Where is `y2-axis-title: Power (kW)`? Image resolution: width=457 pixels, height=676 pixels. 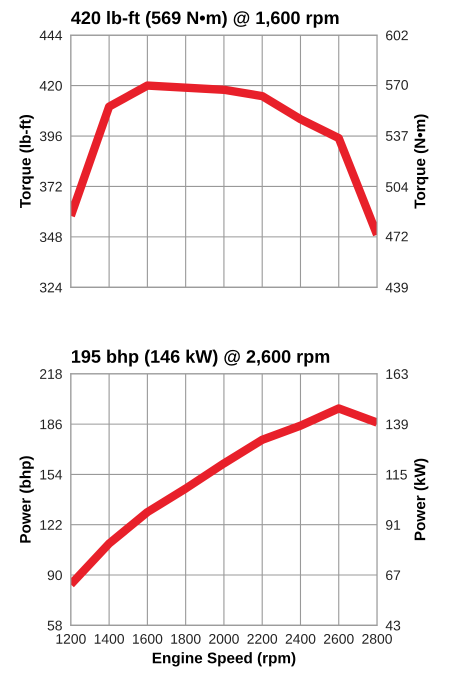 y2-axis-title: Power (kW) is located at coordinates (421, 499).